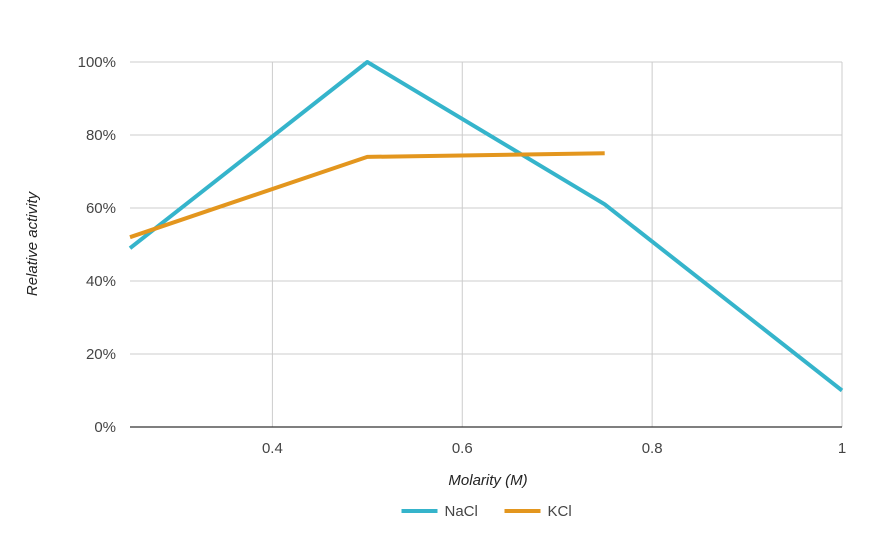  I want to click on x-tick-label: 0.4, so click(272, 448).